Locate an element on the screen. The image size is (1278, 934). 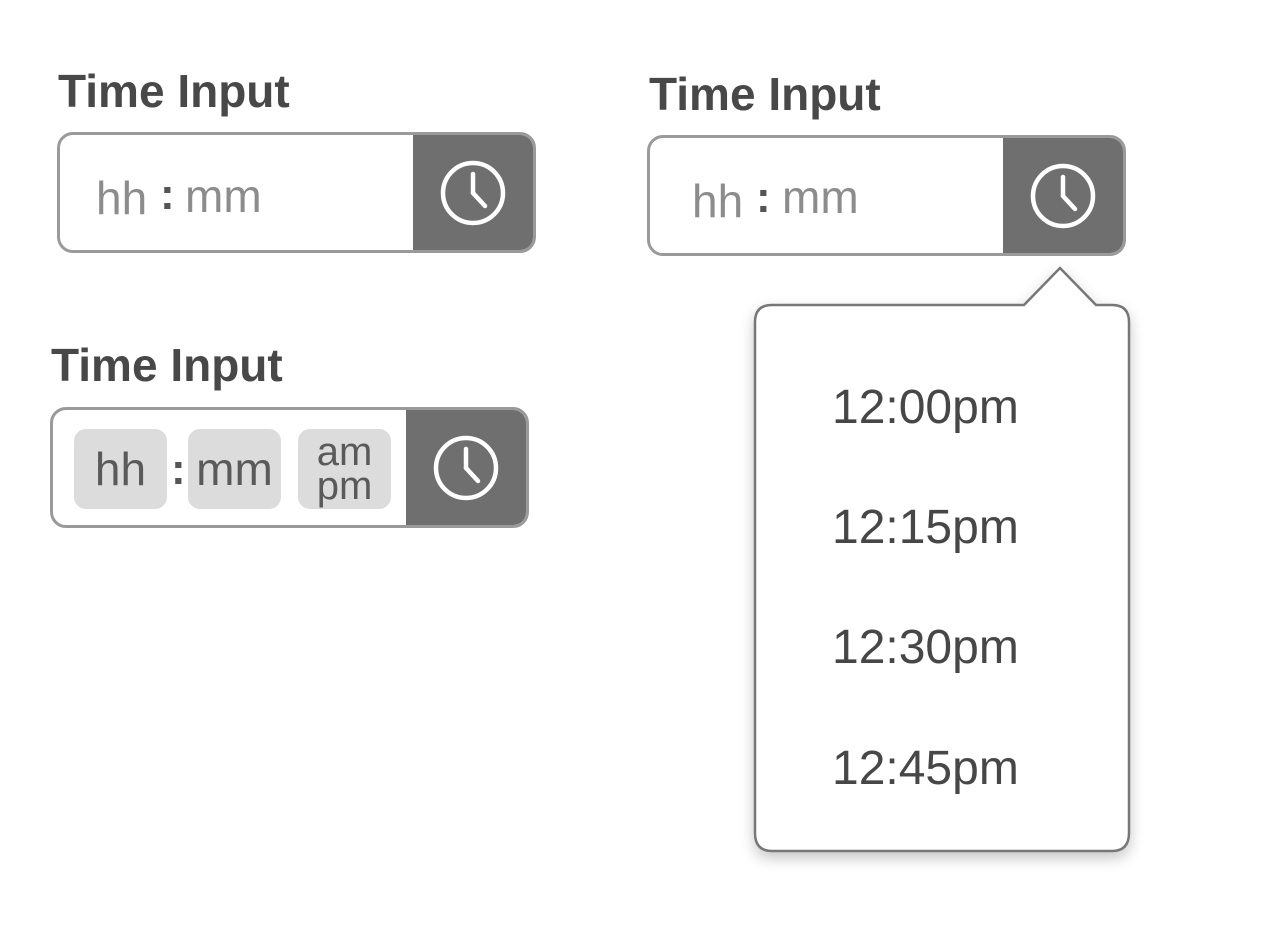
time-option-1215: 12:15pm is located at coordinates (925, 527).